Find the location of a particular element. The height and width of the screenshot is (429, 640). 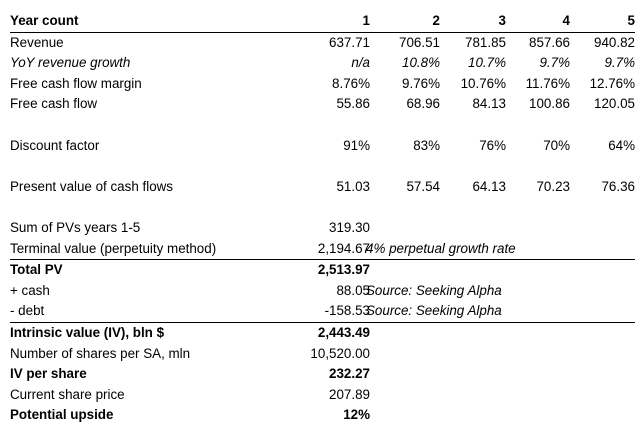

row-label: Sum of PVs years 1-5 is located at coordinates (75, 227).